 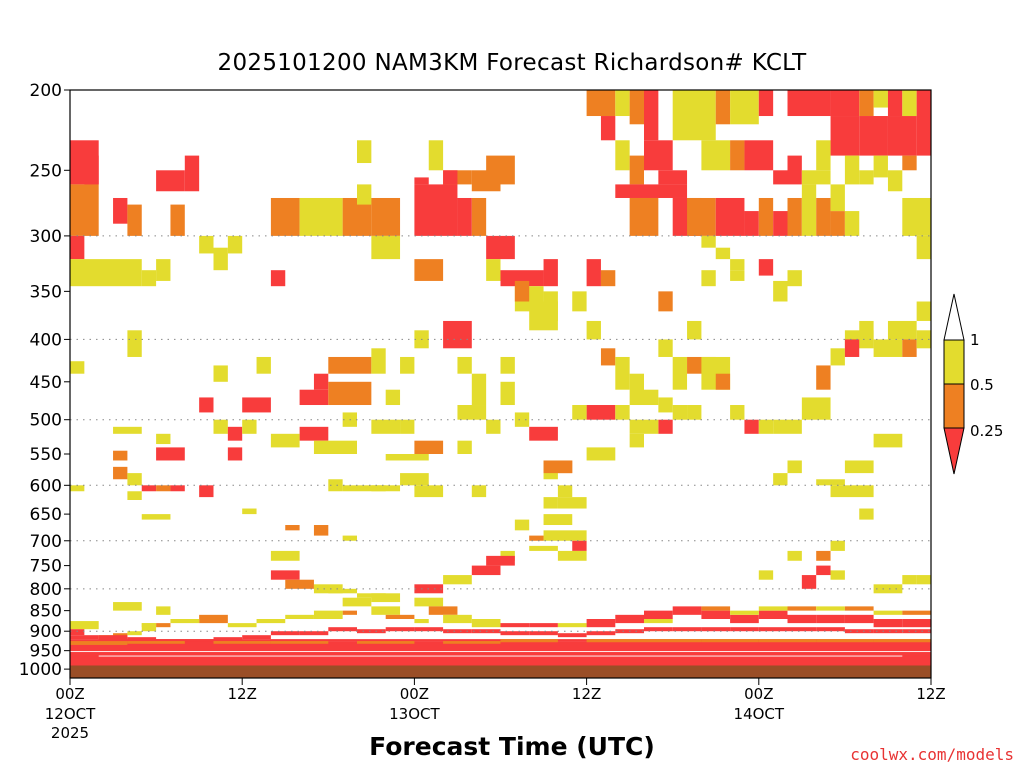 I want to click on ground-layer, so click(x=500, y=671).